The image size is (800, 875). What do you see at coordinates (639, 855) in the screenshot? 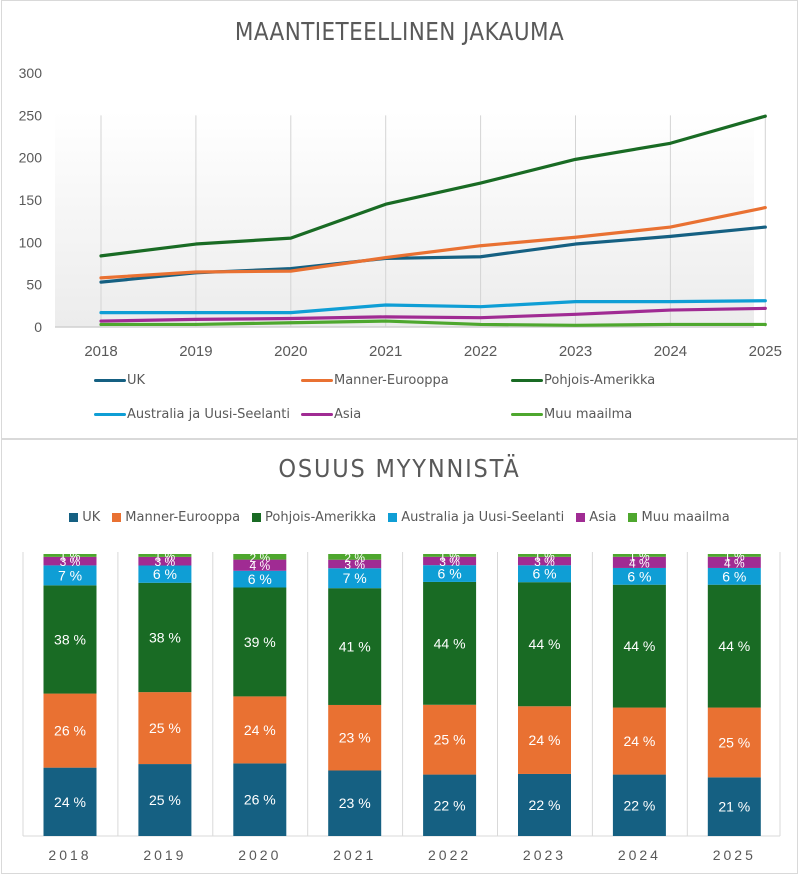
I see `x-tick-label: 2024` at bounding box center [639, 855].